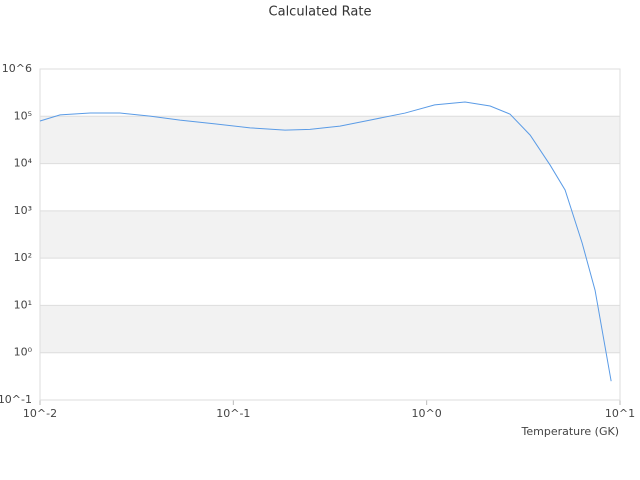 Image resolution: width=640 pixels, height=480 pixels. Describe the element at coordinates (23, 163) in the screenshot. I see `y-tick-label: 10⁴` at that location.